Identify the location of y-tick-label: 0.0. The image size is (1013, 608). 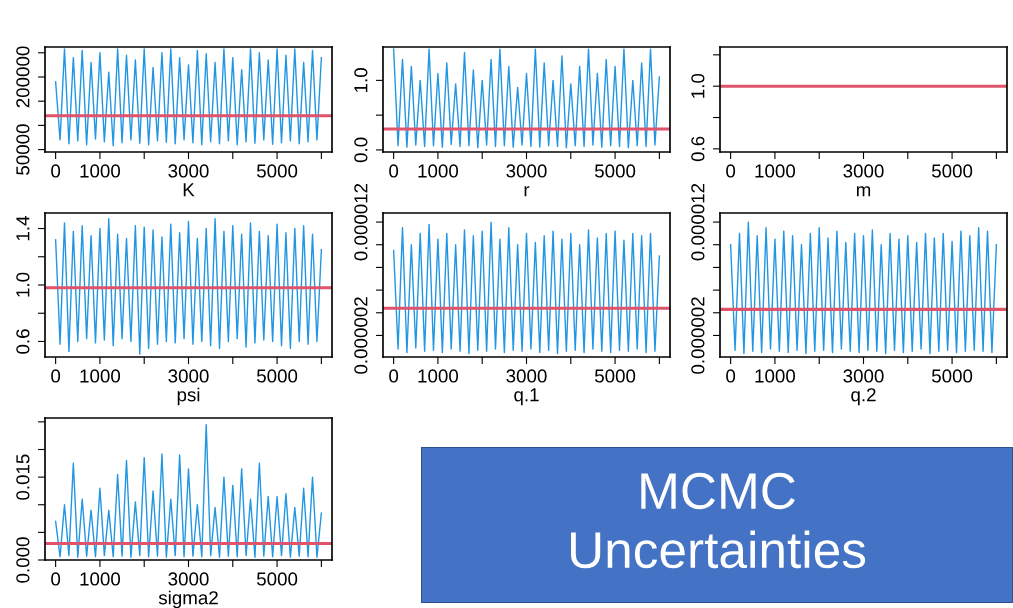
(361, 150).